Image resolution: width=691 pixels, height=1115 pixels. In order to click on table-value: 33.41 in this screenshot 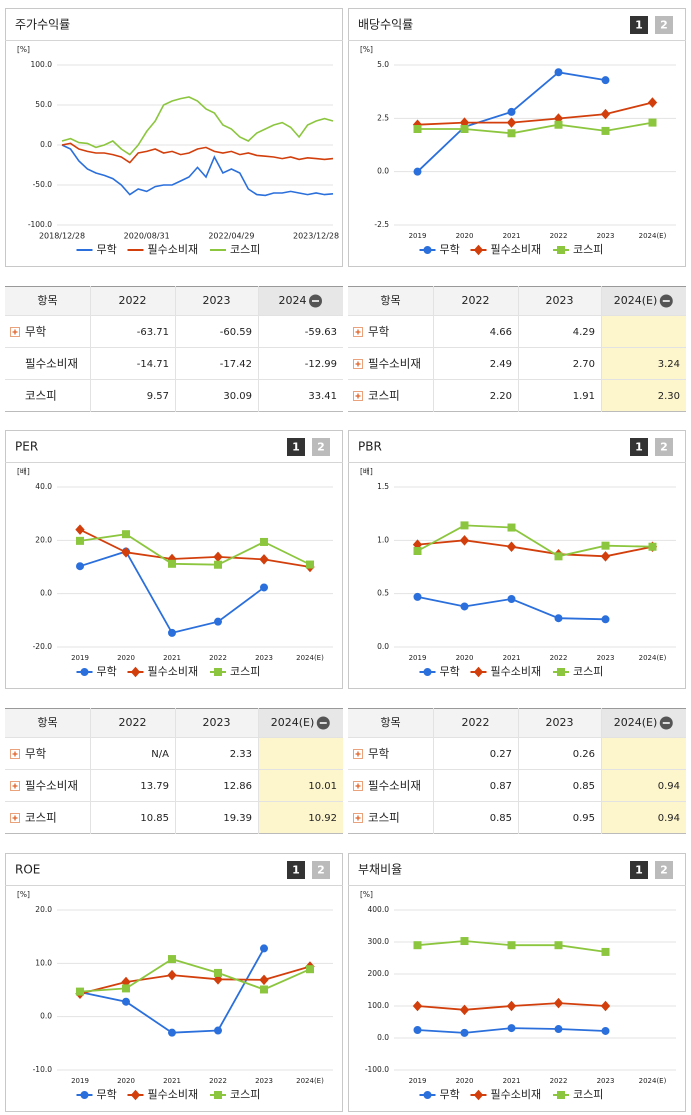, I will do `click(322, 396)`.